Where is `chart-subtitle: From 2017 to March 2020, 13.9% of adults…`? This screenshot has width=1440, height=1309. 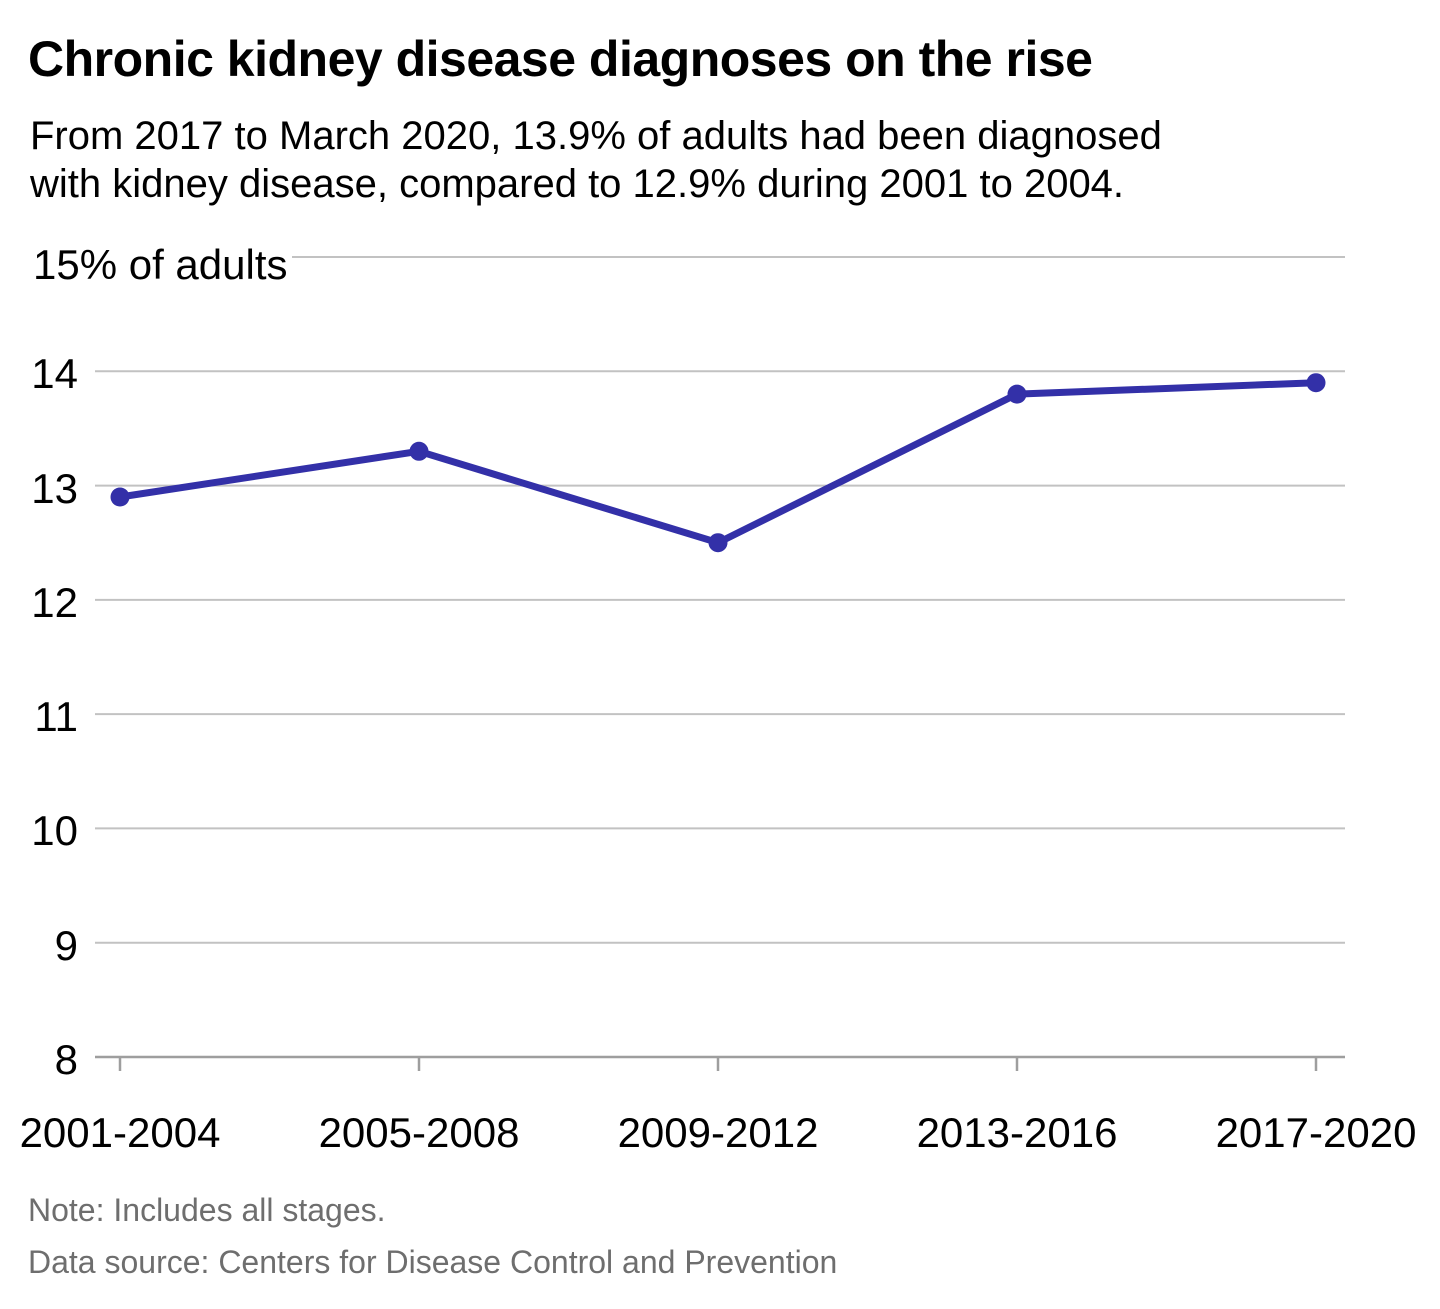 chart-subtitle: From 2017 to March 2020, 13.9% of adults… is located at coordinates (596, 160).